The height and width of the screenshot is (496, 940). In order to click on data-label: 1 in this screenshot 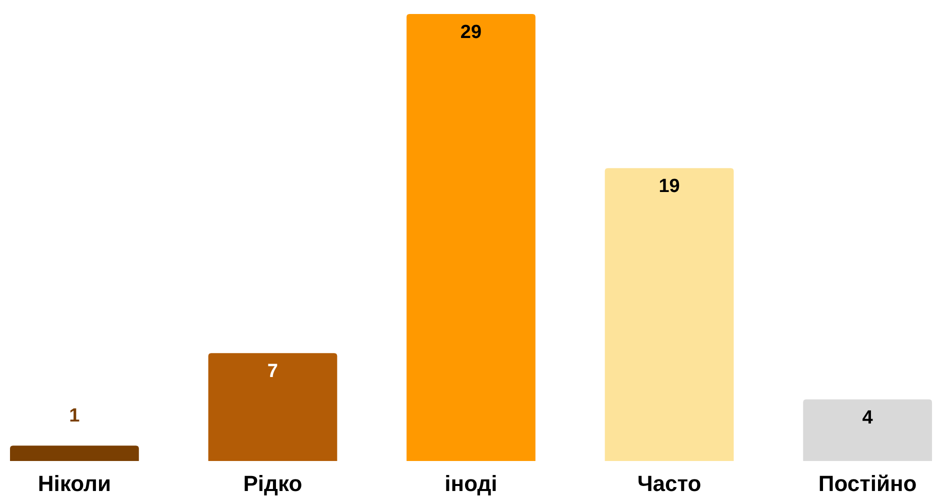, I will do `click(74, 416)`.